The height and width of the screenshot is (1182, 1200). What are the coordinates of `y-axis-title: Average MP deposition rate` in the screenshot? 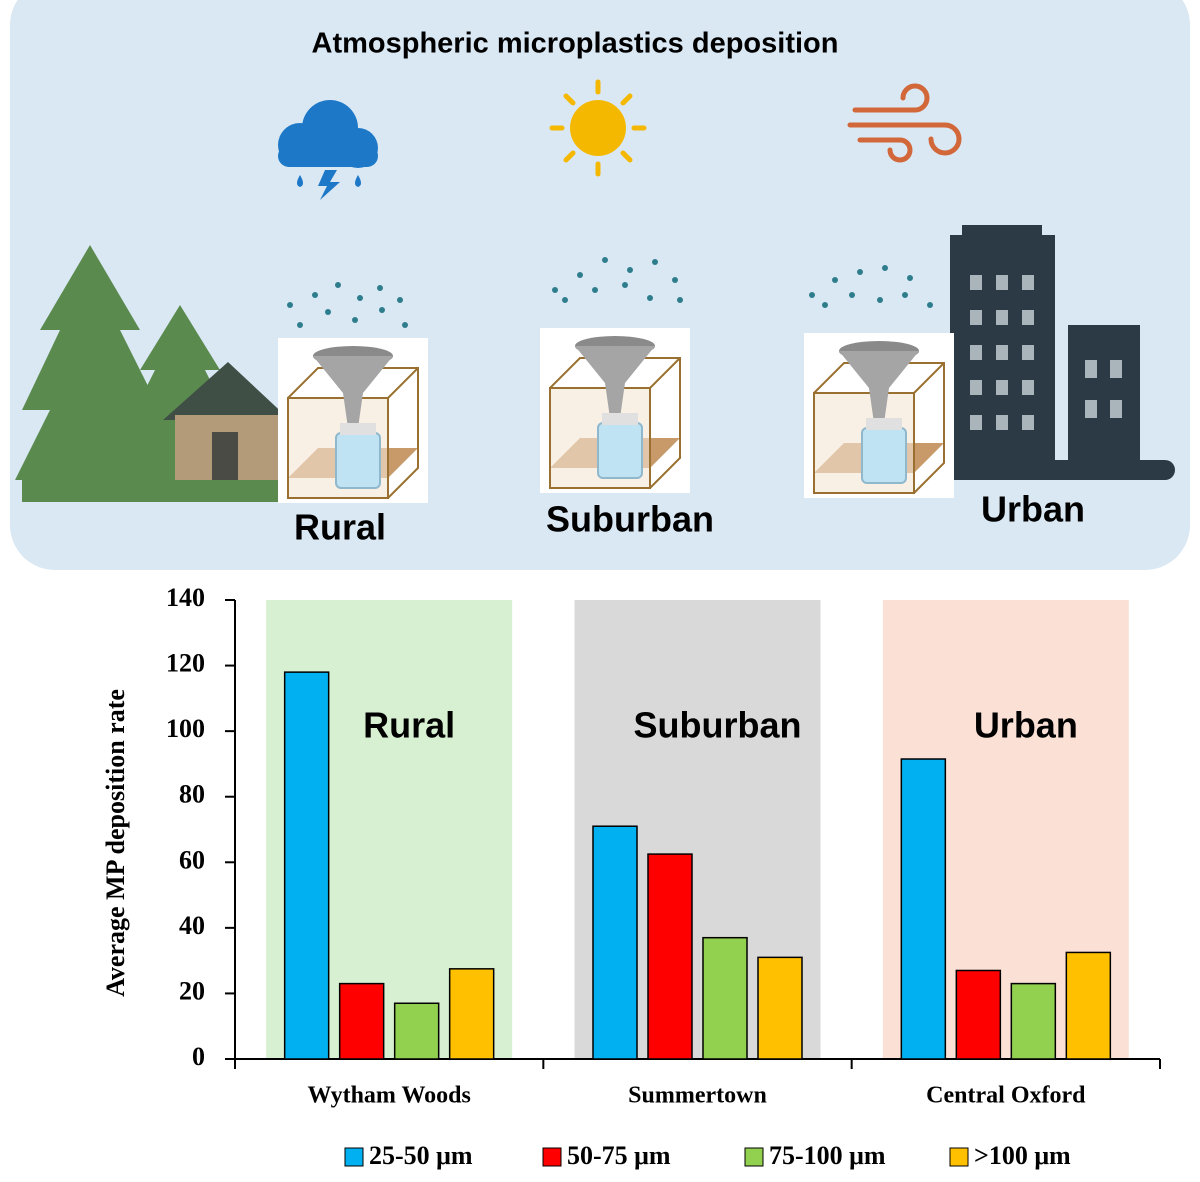 It's located at (115, 843).